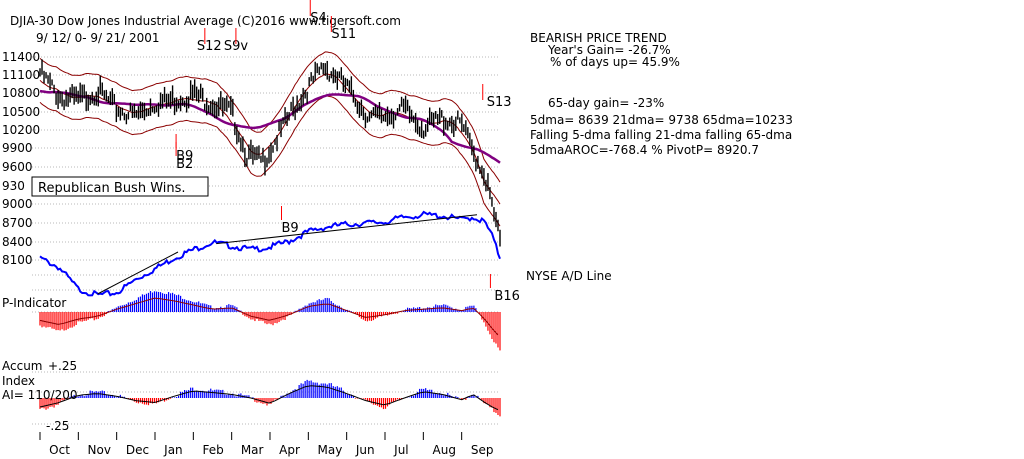  Describe the element at coordinates (17, 260) in the screenshot. I see `y-tick-label: 8100` at that location.